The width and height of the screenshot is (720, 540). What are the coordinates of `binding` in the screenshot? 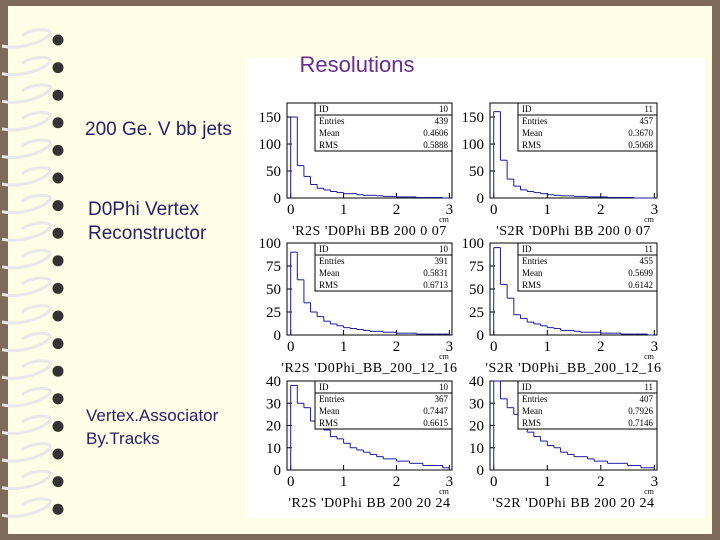 It's located at (32, 273).